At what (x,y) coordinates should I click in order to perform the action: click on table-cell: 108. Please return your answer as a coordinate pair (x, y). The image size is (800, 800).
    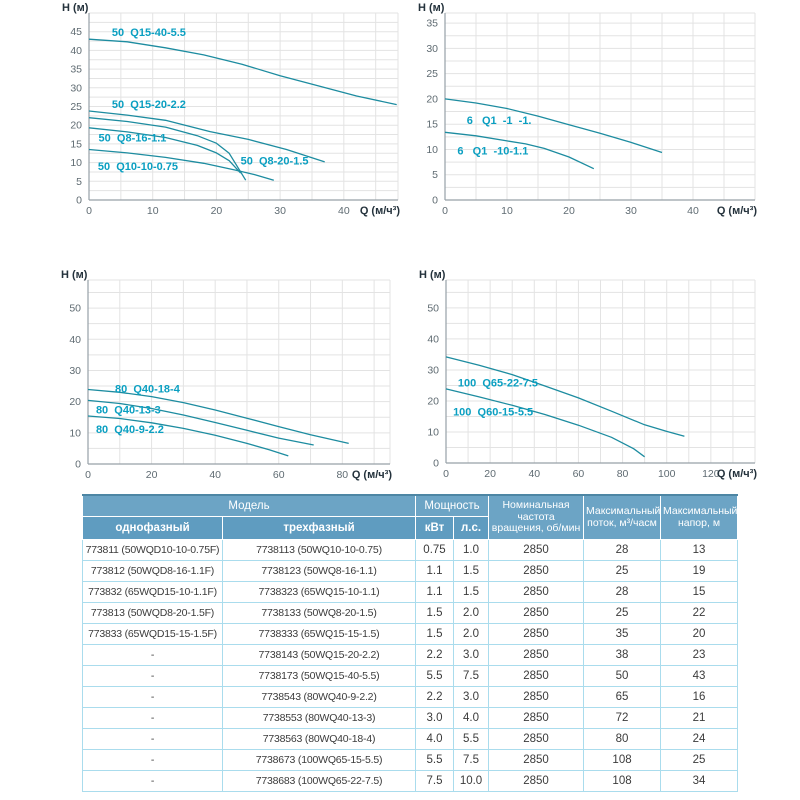
    Looking at the image, I should click on (622, 760).